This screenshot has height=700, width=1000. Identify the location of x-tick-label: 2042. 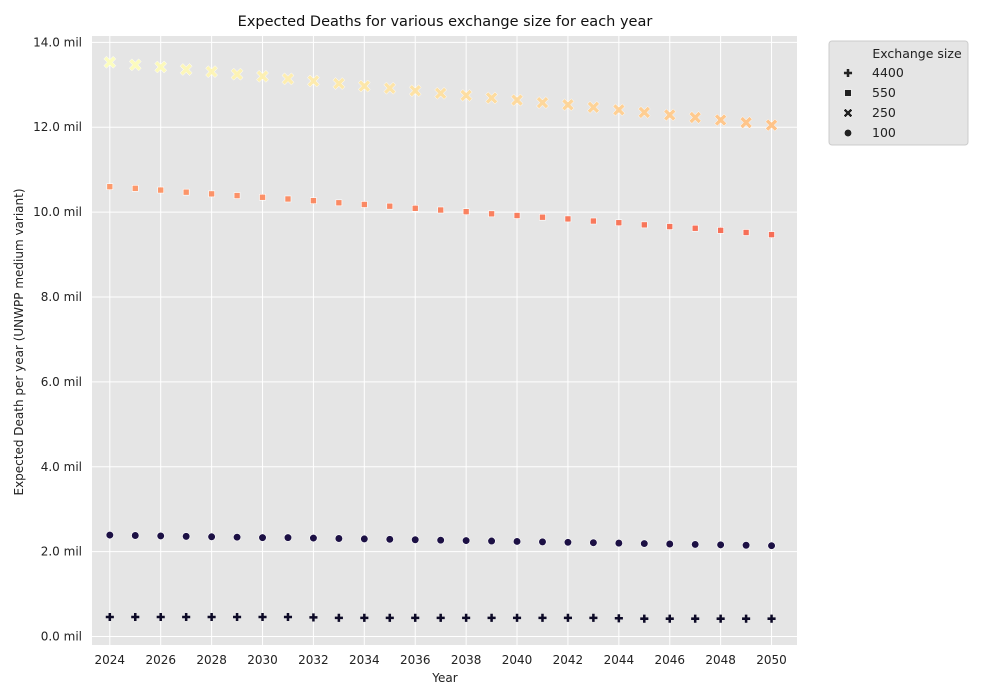
(568, 660).